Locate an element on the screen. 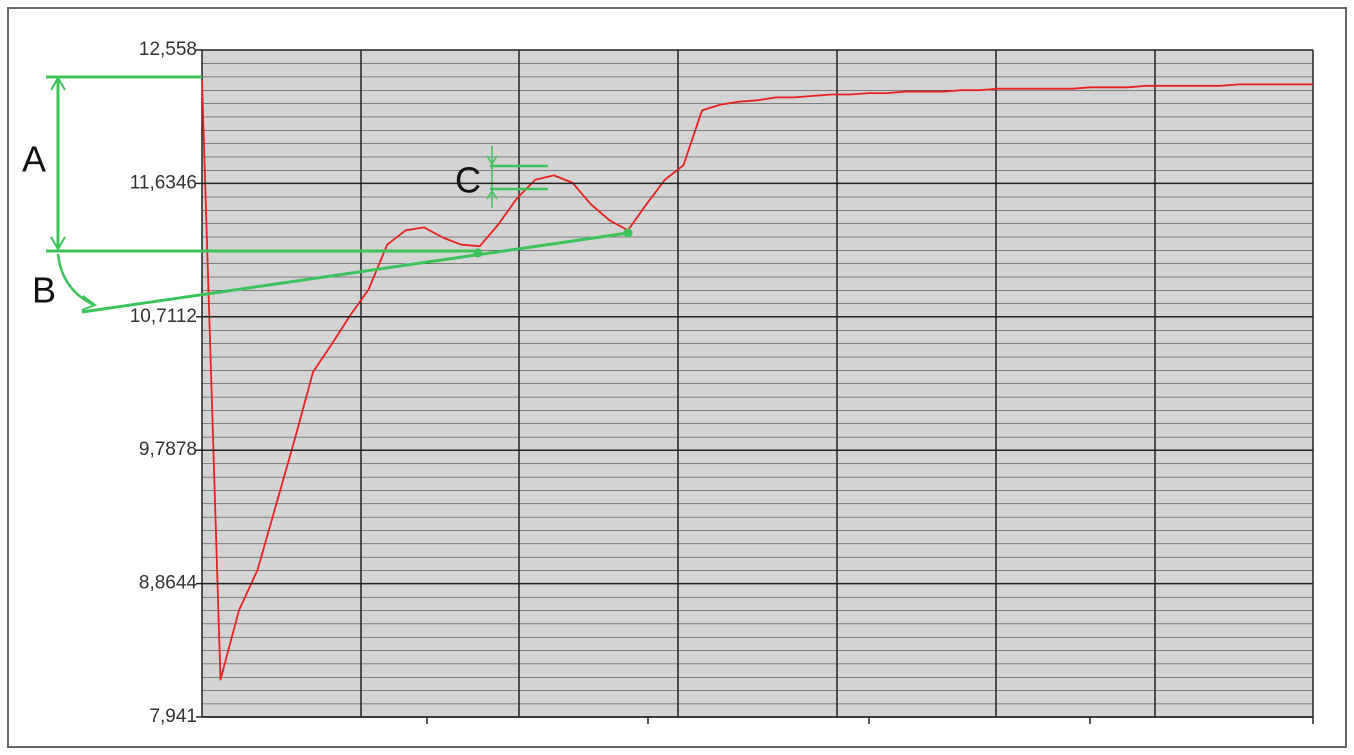 This screenshot has width=1354, height=755. y-tick-label: 11,6346 is located at coordinates (163, 182).